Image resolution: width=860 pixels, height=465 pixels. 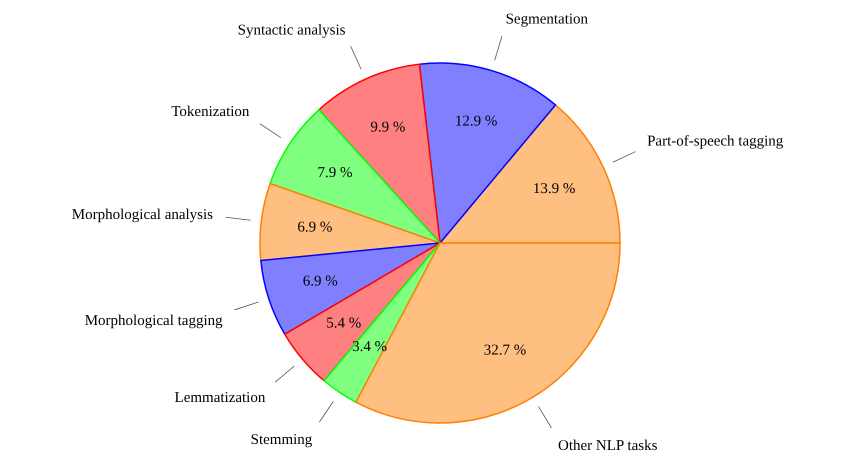 What do you see at coordinates (210, 112) in the screenshot?
I see `slice-label: Tokenization` at bounding box center [210, 112].